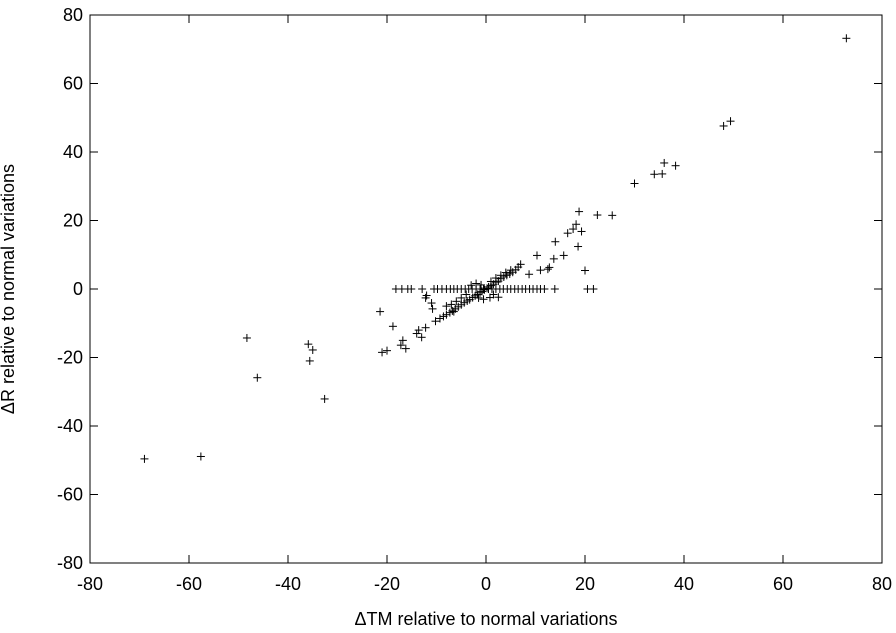 This screenshot has width=896, height=633. Describe the element at coordinates (73, 221) in the screenshot. I see `y-tick-label: 20` at that location.